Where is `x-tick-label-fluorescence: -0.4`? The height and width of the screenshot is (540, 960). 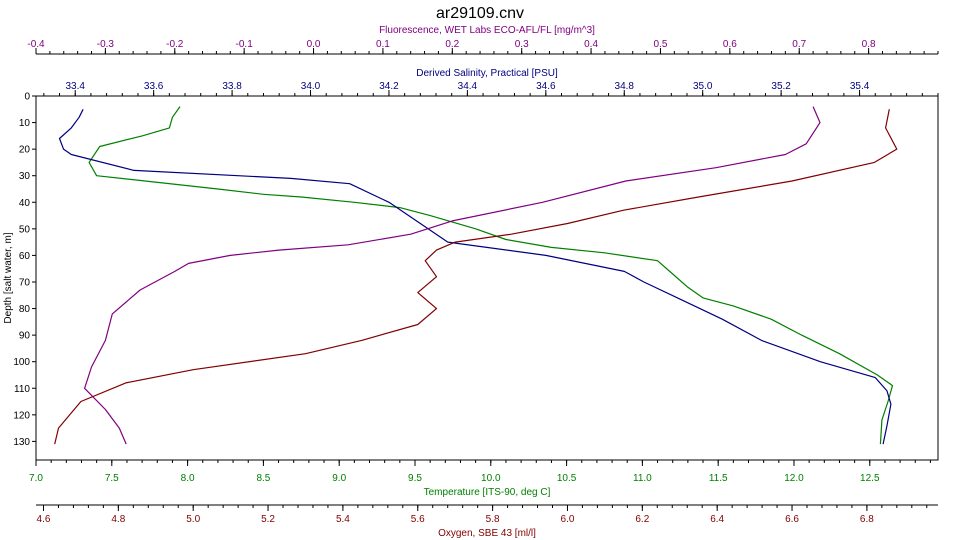
x-tick-label-fluorescence: -0.4 is located at coordinates (36, 44).